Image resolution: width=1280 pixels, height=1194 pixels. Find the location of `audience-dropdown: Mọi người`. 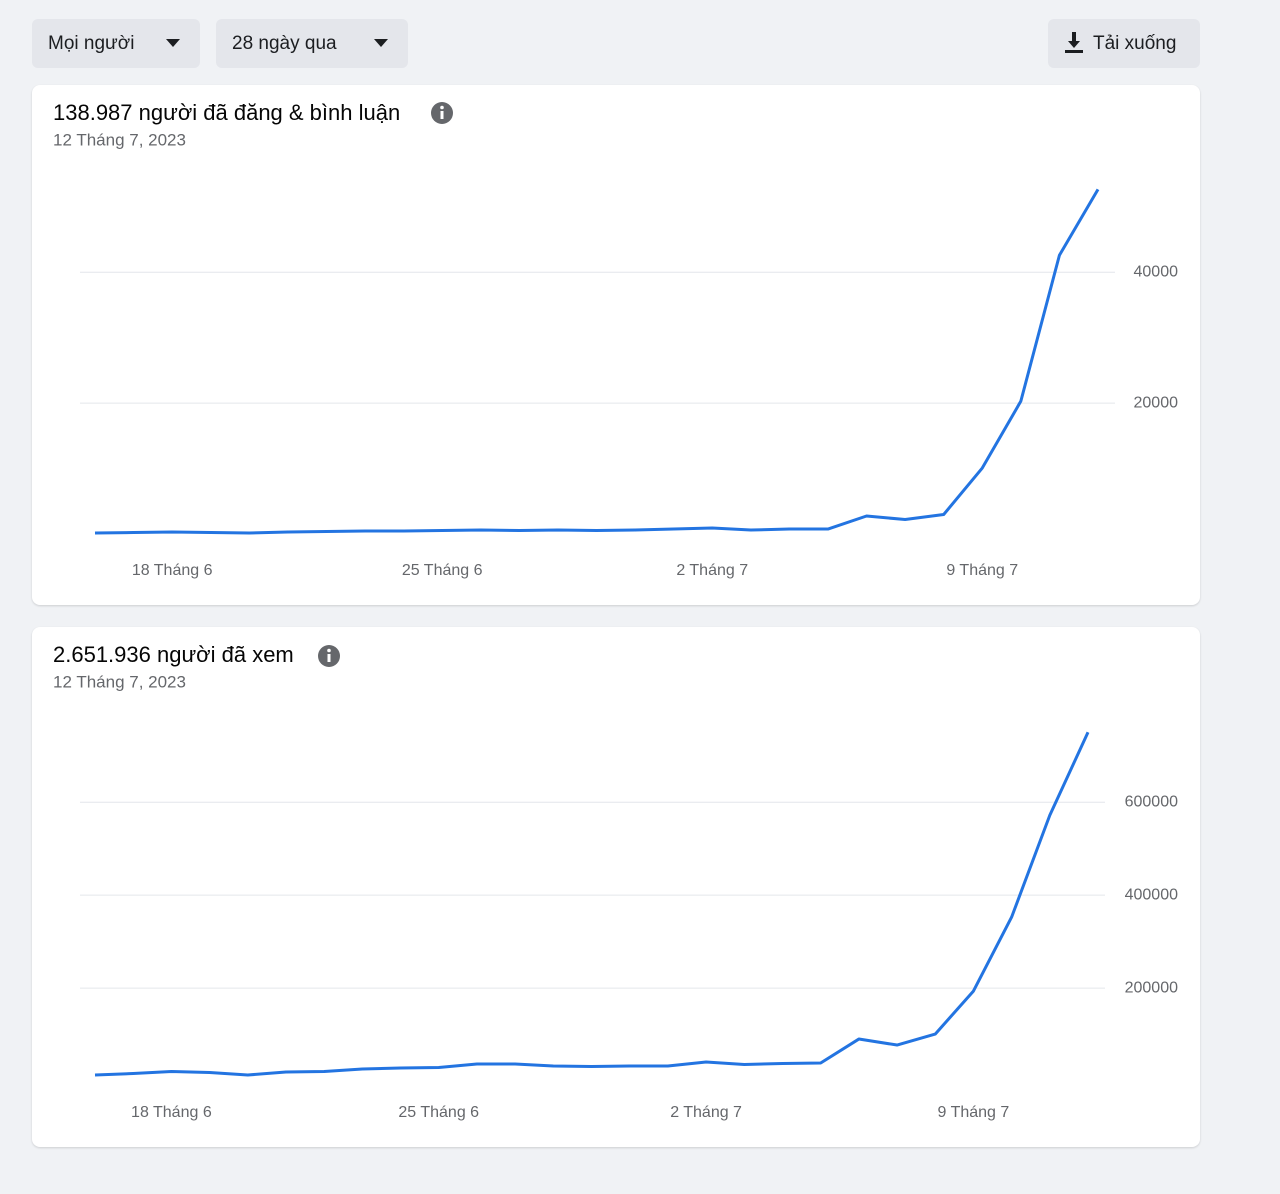

audience-dropdown: Mọi người is located at coordinates (116, 43).